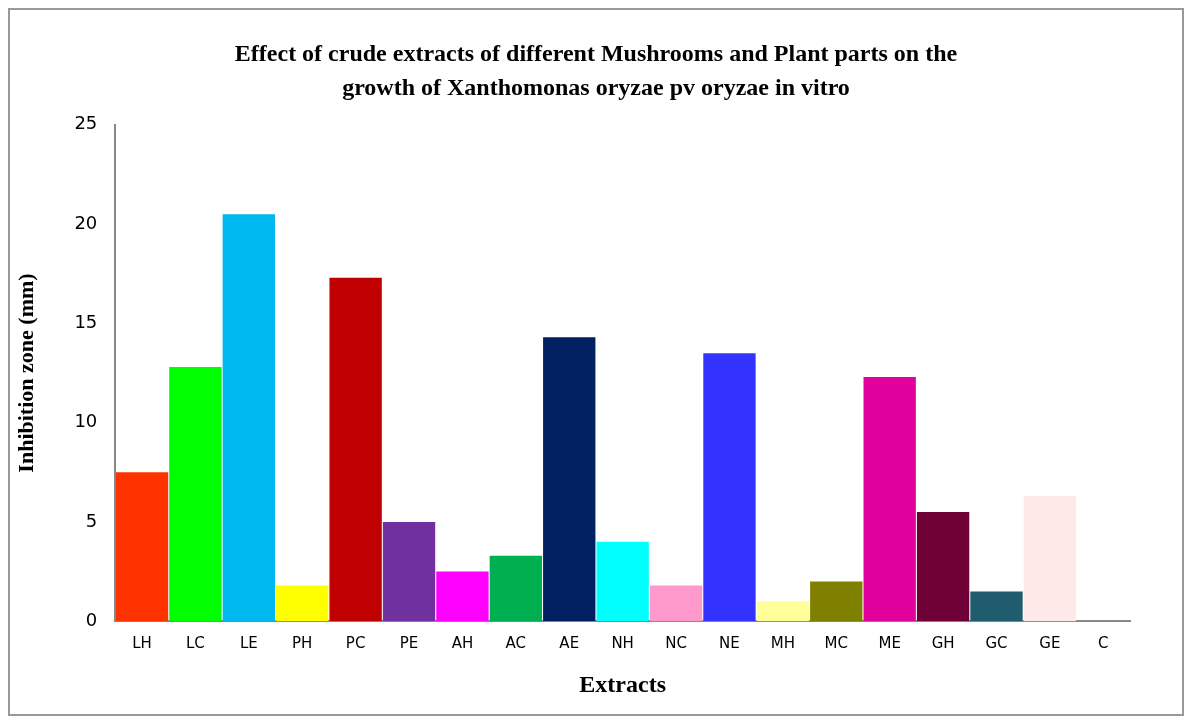 Image resolution: width=1196 pixels, height=727 pixels. What do you see at coordinates (91, 619) in the screenshot?
I see `y-tick-label: 0` at bounding box center [91, 619].